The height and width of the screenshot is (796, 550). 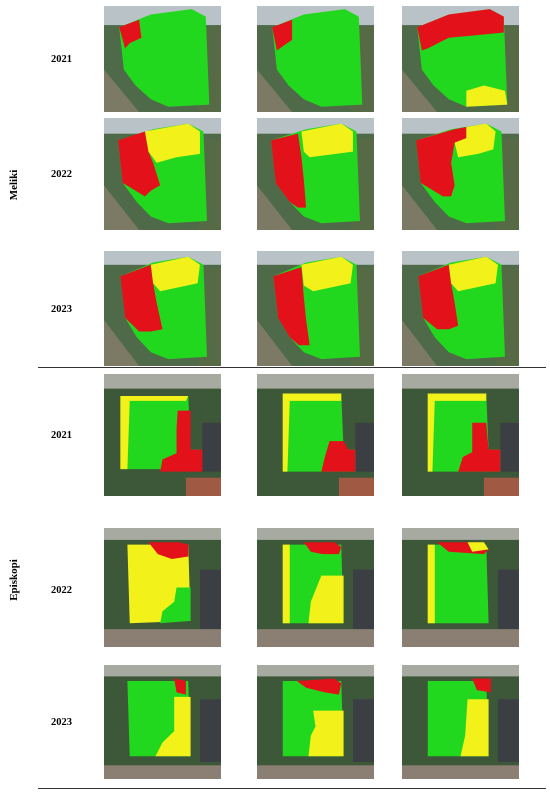 What do you see at coordinates (61, 590) in the screenshot?
I see `year-label-episkopi-2022: 2022` at bounding box center [61, 590].